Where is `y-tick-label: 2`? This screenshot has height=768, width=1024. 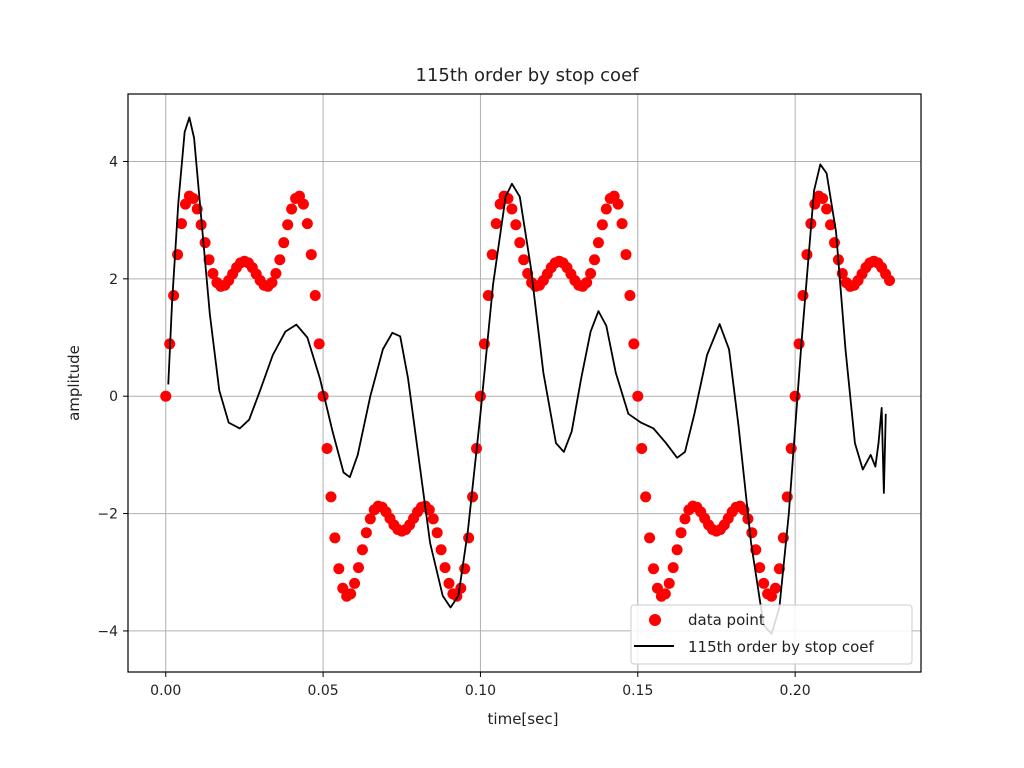 y-tick-label: 2 is located at coordinates (113, 280).